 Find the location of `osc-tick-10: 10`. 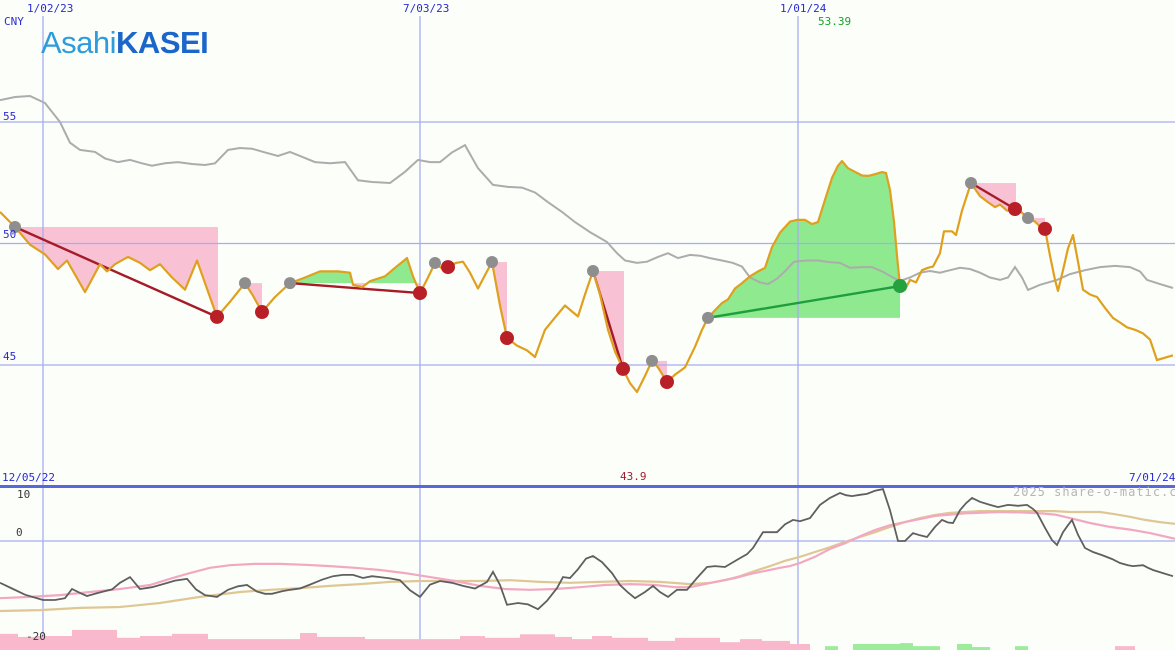

osc-tick-10: 10 is located at coordinates (24, 494).